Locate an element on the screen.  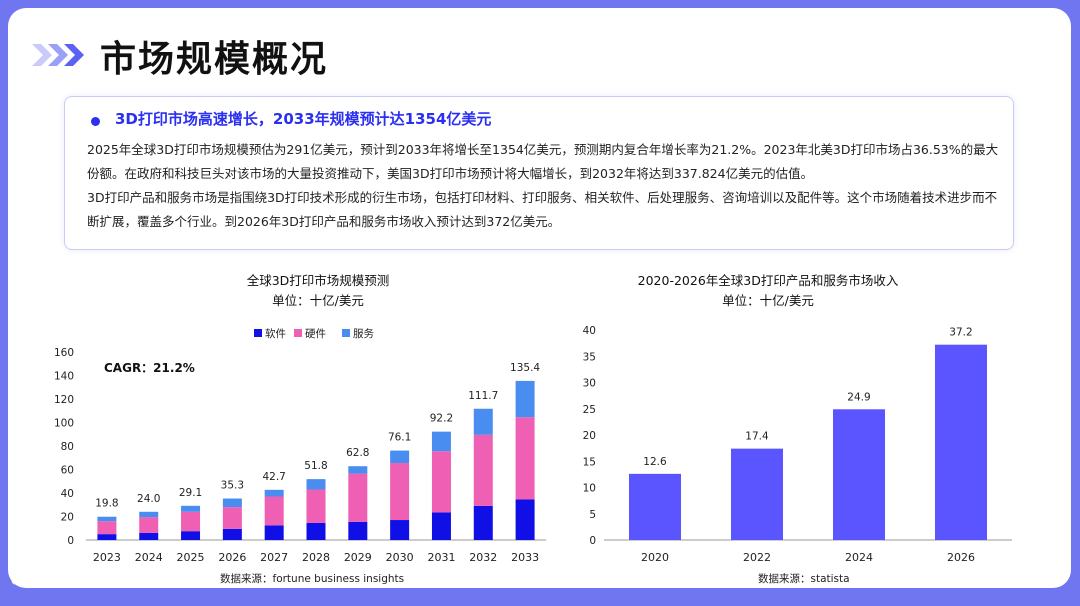
x-tick-label-2023: 2023 is located at coordinates (107, 557).